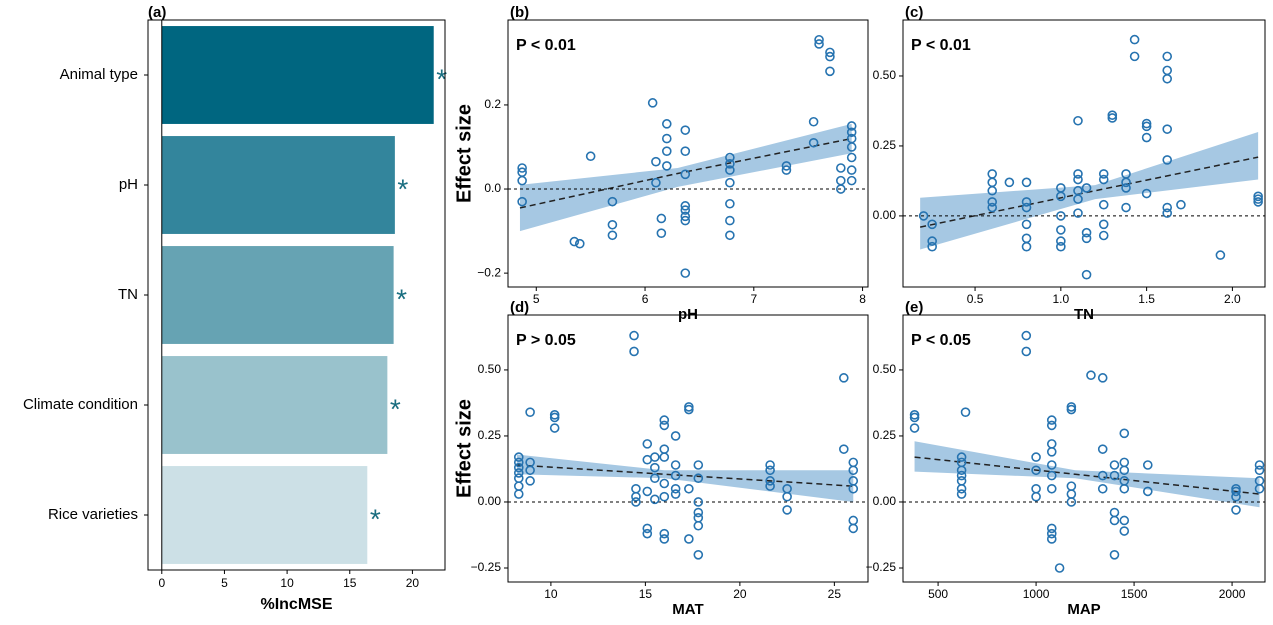 This screenshot has width=1273, height=625. Describe the element at coordinates (941, 45) in the screenshot. I see `p-value-annotation: P < 0.01` at that location.